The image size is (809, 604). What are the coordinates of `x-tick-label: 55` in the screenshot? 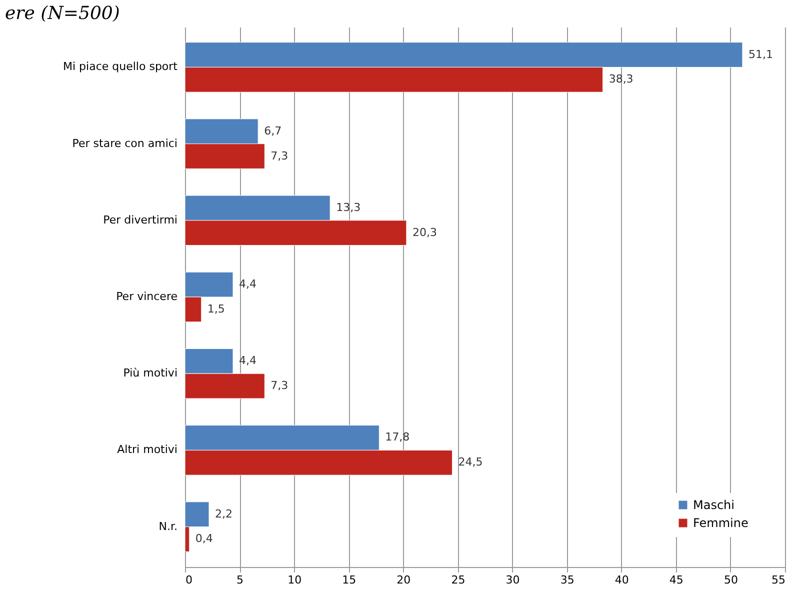 It's located at (779, 580).